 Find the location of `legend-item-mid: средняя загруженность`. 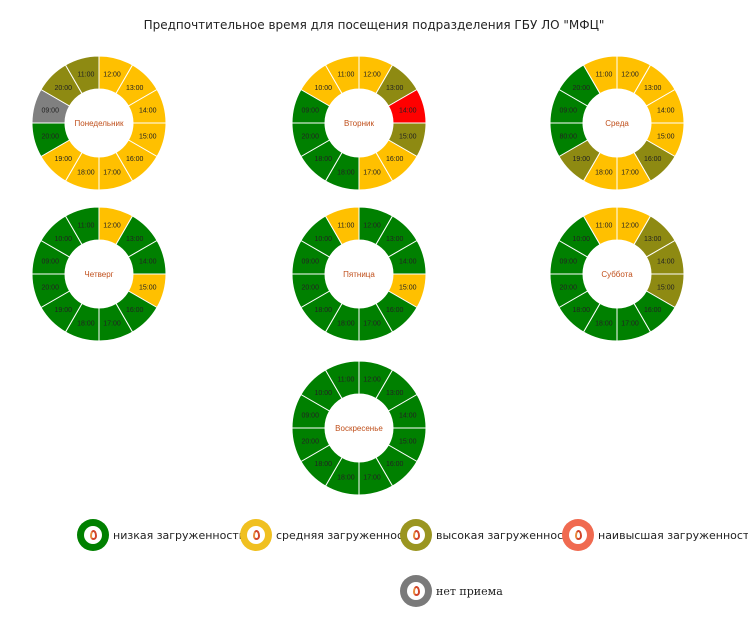

legend-item-mid: средняя загруженность is located at coordinates (328, 535).